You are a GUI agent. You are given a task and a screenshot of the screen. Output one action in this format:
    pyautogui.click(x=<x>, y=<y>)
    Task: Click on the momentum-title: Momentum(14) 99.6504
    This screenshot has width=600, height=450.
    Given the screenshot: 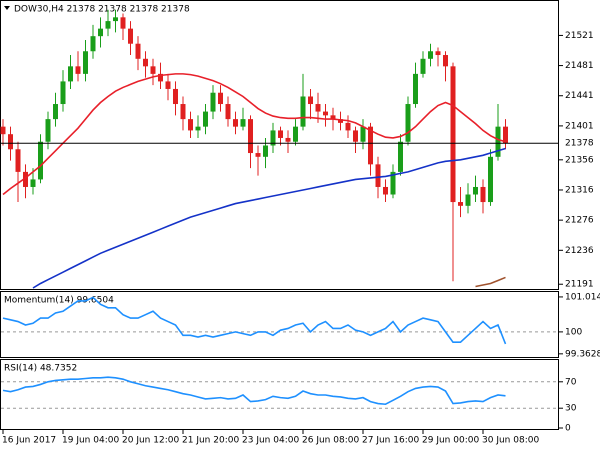 What is the action you would take?
    pyautogui.click(x=59, y=301)
    